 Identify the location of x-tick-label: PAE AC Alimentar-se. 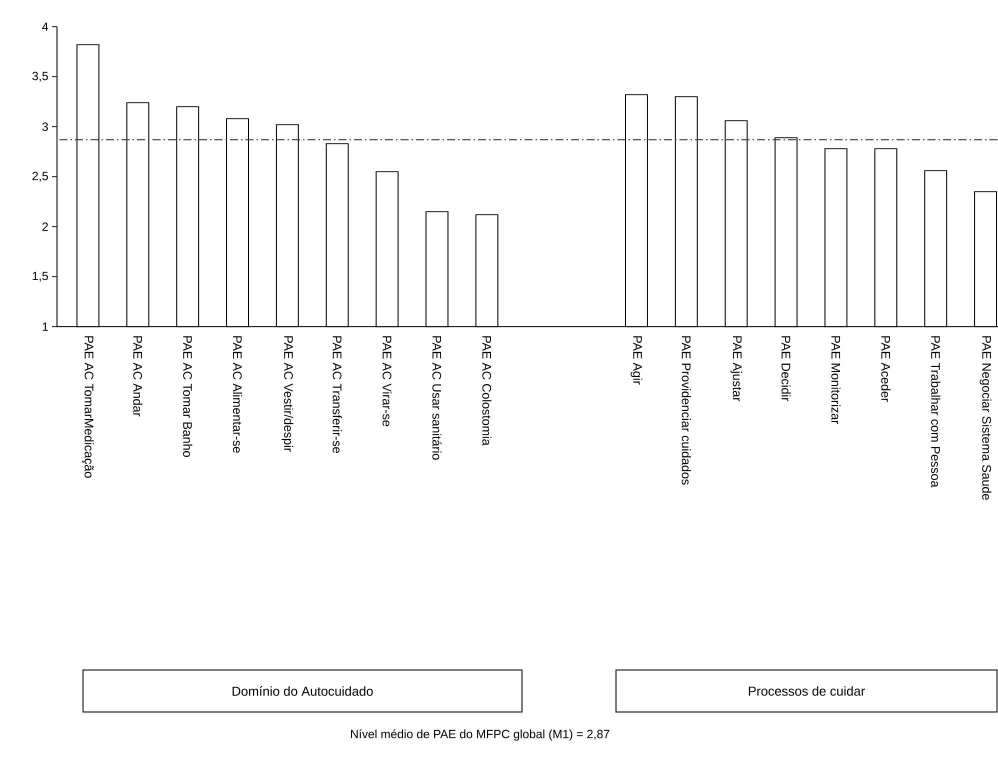
(237, 394).